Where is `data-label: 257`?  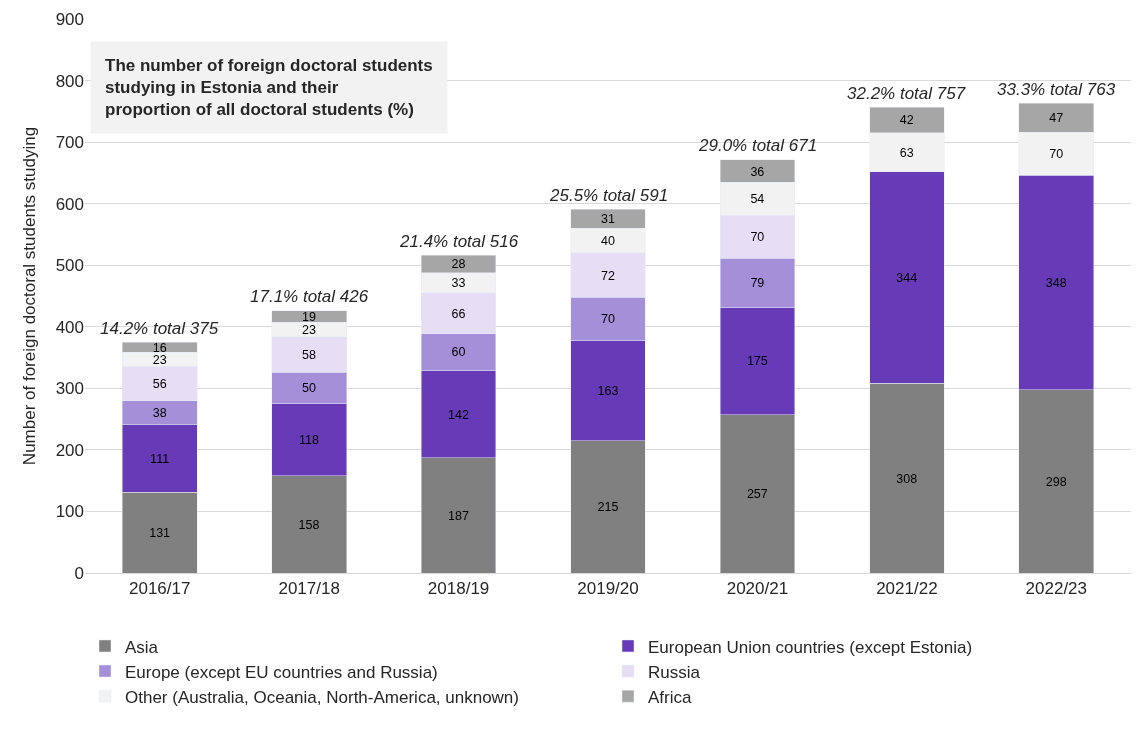
data-label: 257 is located at coordinates (757, 494).